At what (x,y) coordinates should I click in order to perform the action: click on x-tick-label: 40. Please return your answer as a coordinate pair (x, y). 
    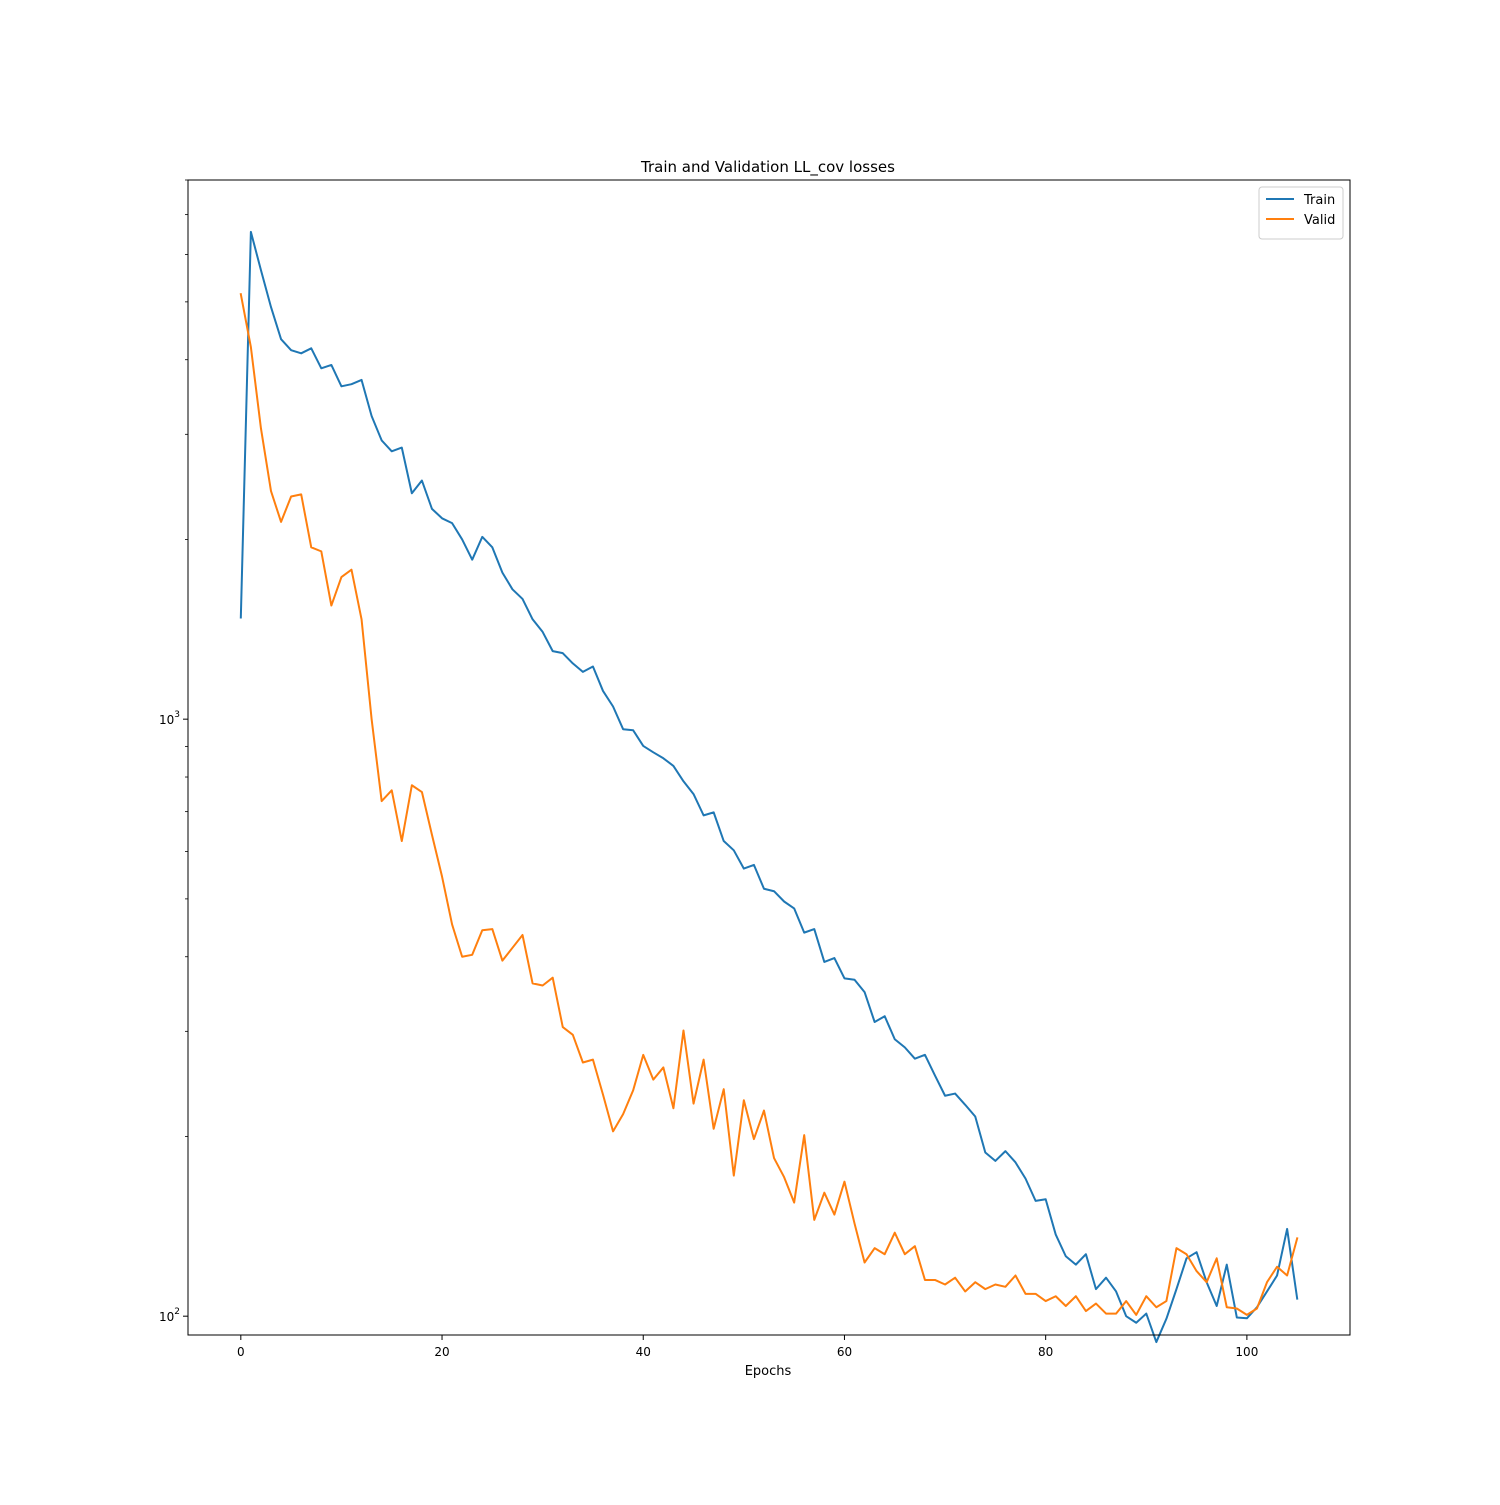
    Looking at the image, I should click on (643, 1352).